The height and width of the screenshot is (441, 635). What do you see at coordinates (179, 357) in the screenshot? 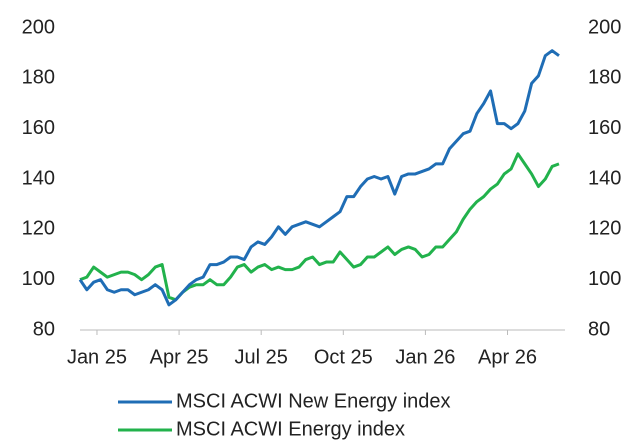
I see `x-tick-label: Apr 25` at bounding box center [179, 357].